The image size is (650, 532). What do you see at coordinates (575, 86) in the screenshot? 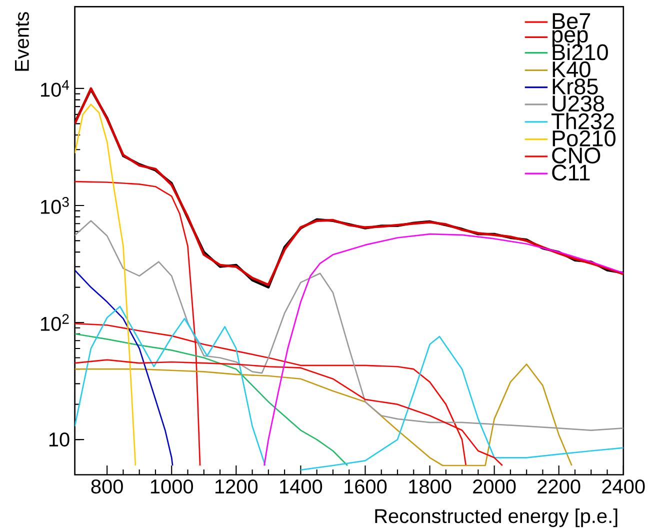
I see `legend-label: Kr85` at bounding box center [575, 86].